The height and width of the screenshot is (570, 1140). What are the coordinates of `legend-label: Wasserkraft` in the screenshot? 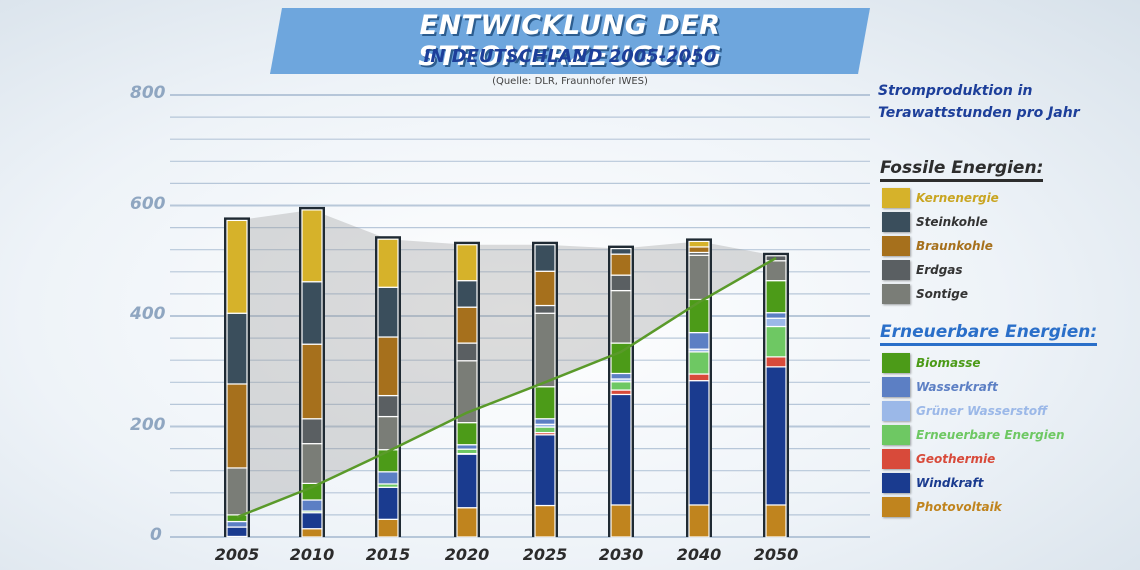 It's located at (957, 387).